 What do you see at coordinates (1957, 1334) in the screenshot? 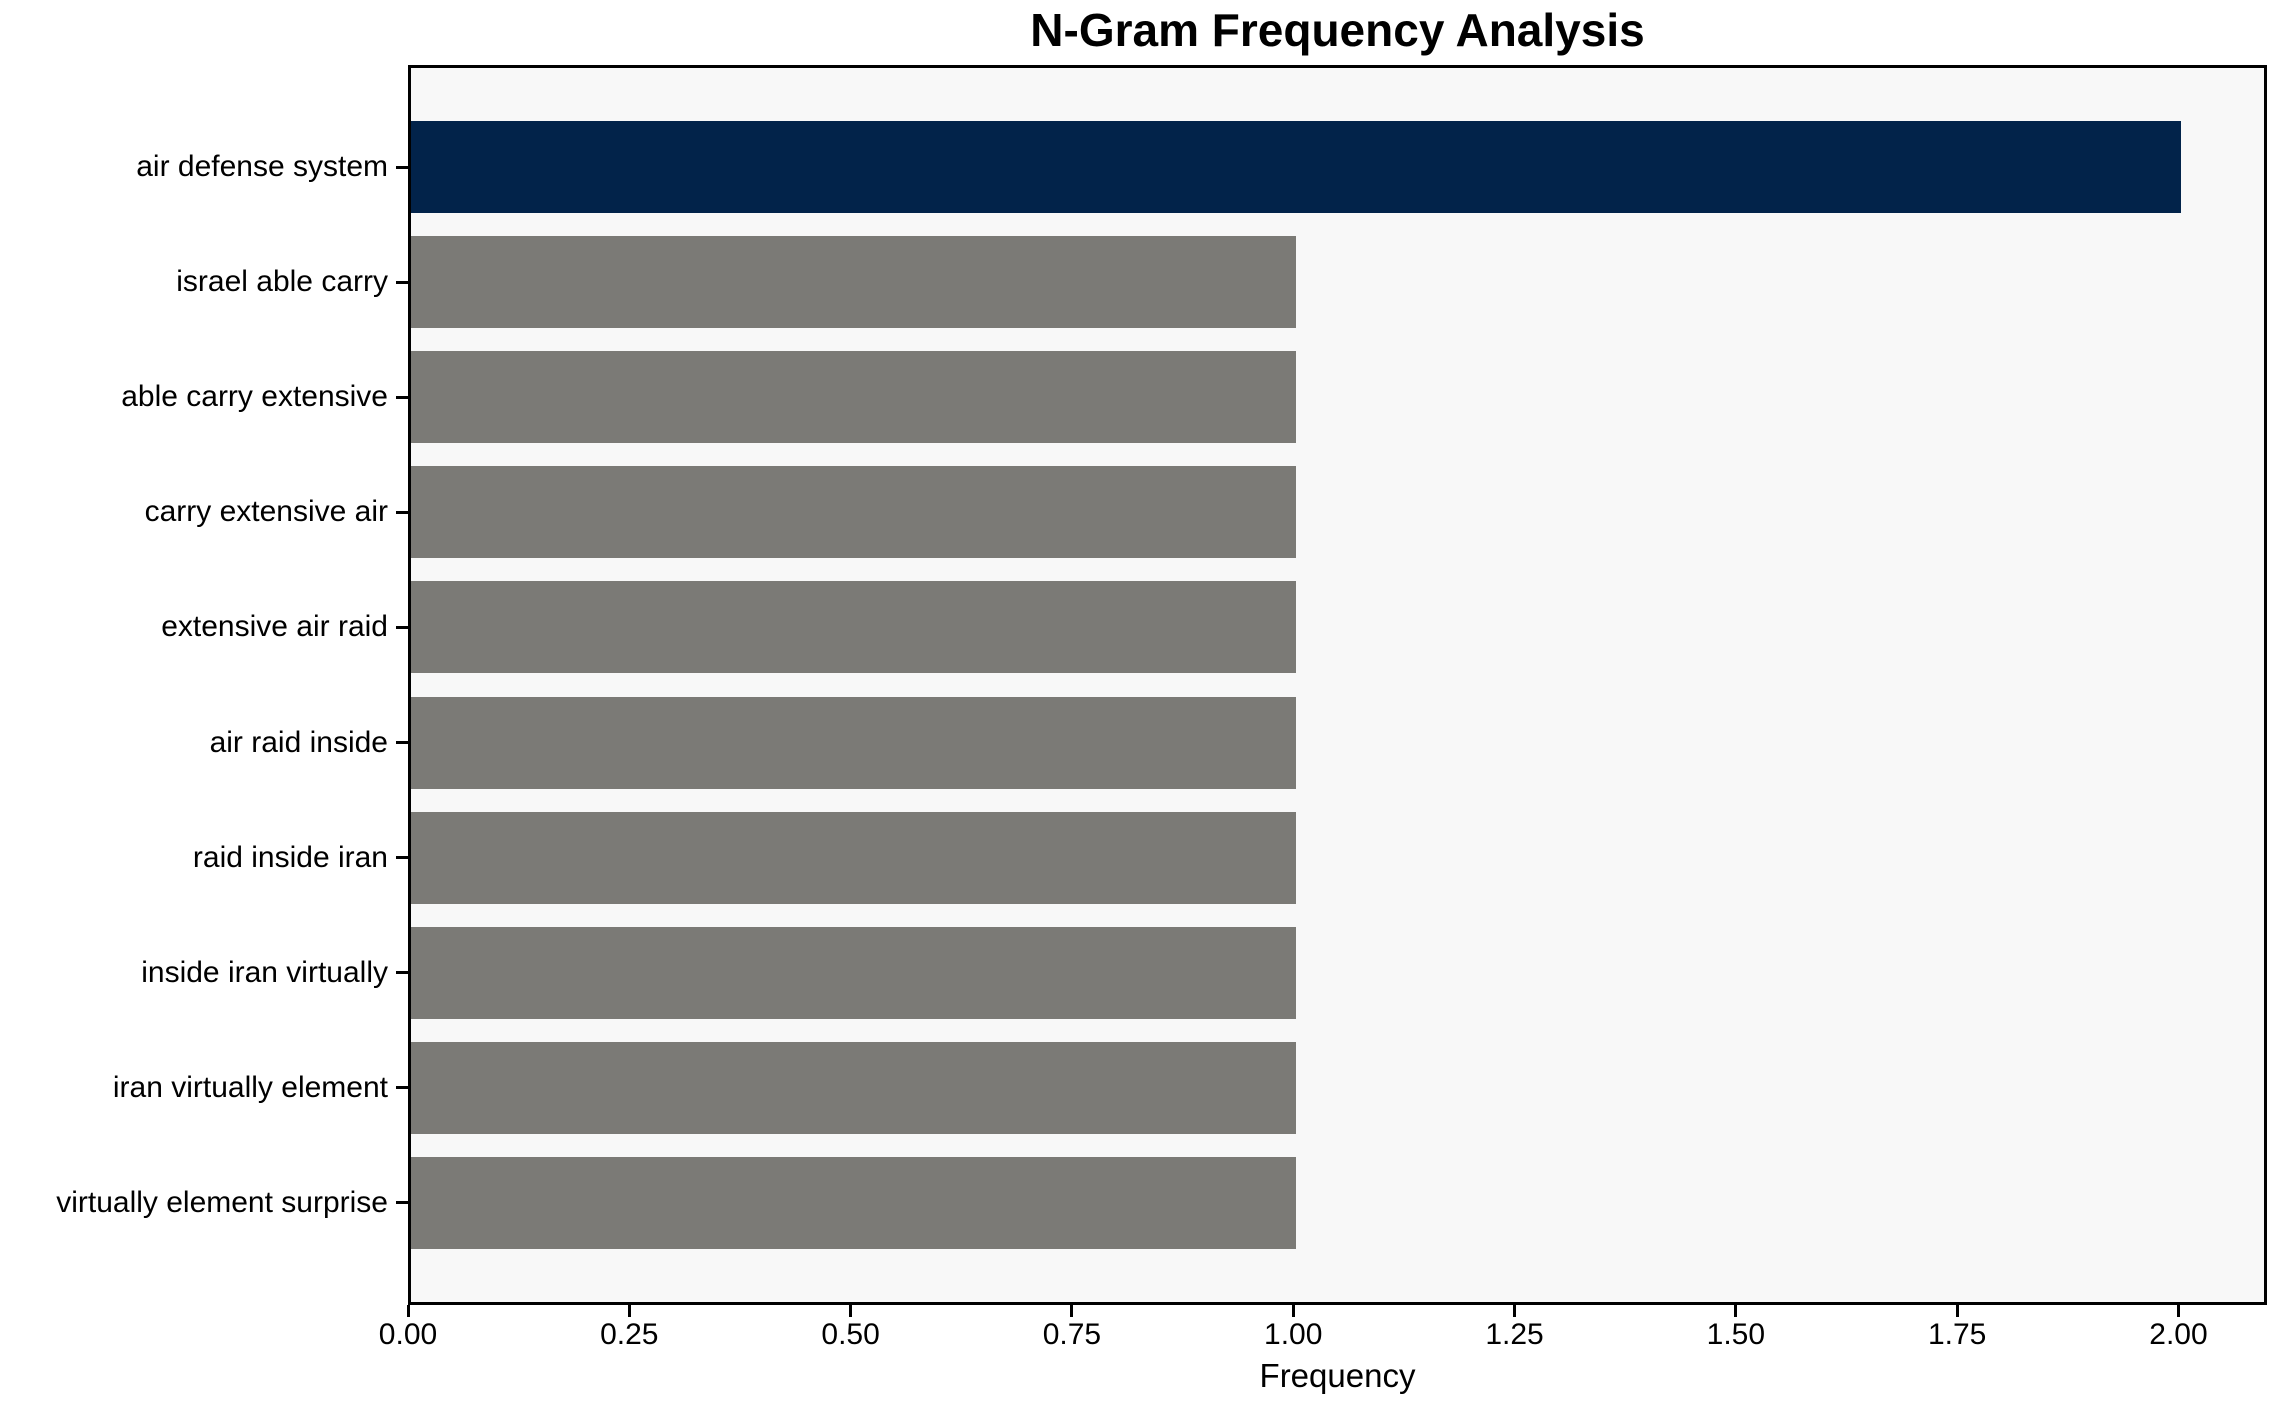
I see `x-tick-label: 1.75` at bounding box center [1957, 1334].